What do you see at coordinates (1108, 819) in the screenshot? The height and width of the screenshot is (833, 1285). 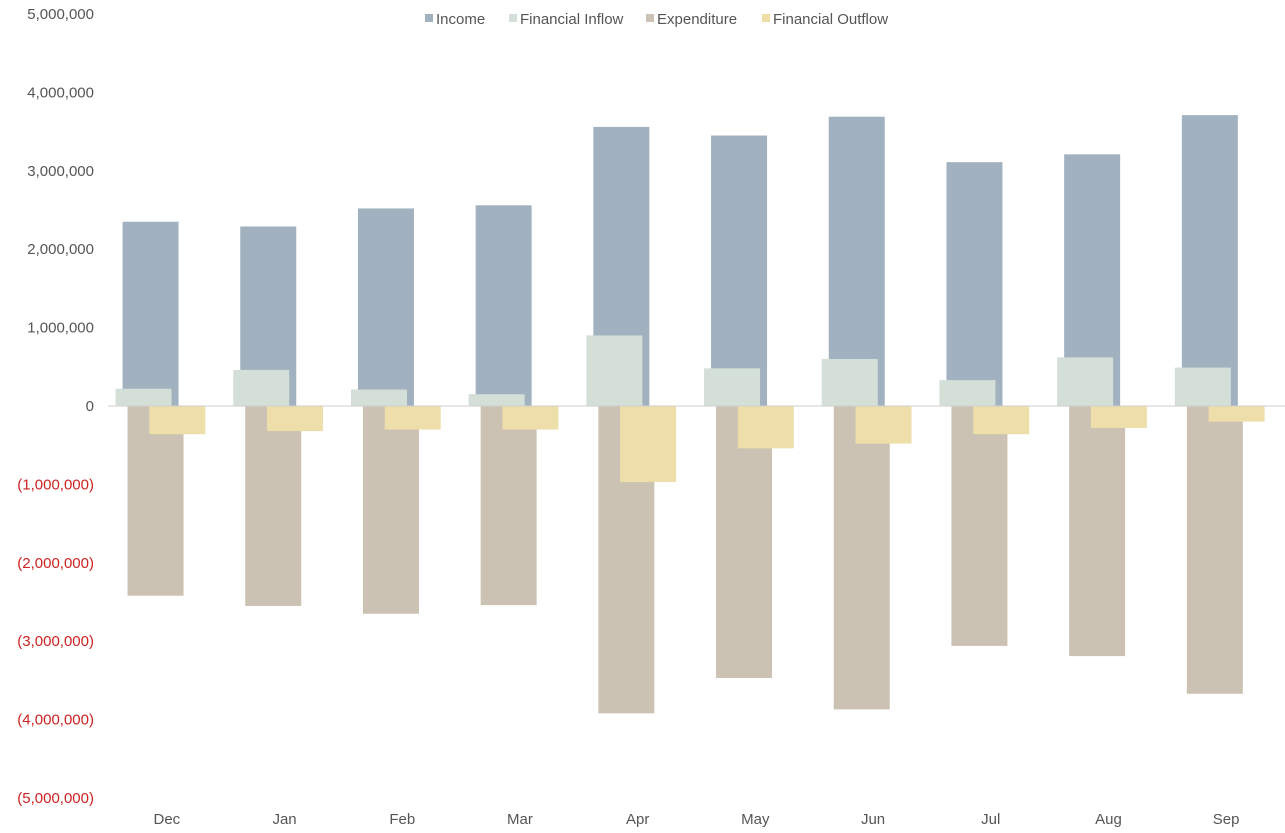 I see `x-tick-label: Aug` at bounding box center [1108, 819].